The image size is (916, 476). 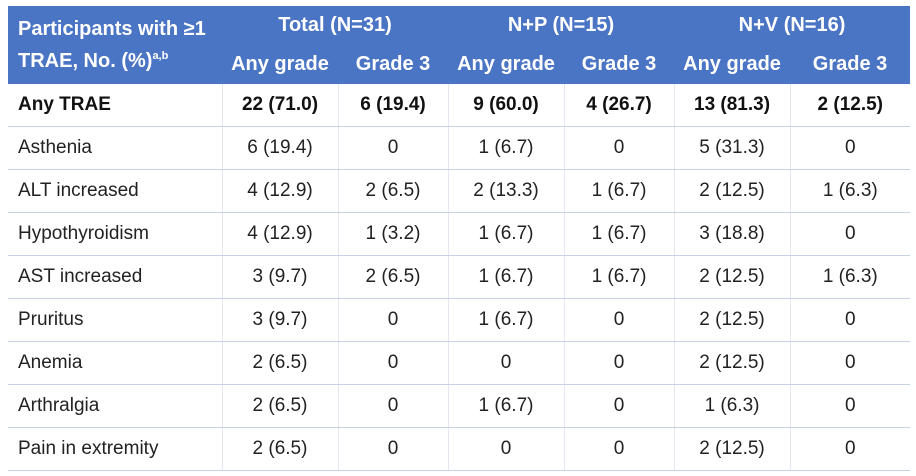 What do you see at coordinates (393, 234) in the screenshot?
I see `table-cell: 1 (3.2)` at bounding box center [393, 234].